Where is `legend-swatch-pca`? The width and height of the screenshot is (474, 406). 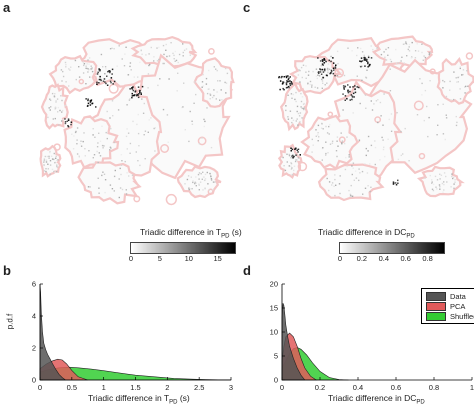
legend-swatch-pca is located at coordinates (436, 306).